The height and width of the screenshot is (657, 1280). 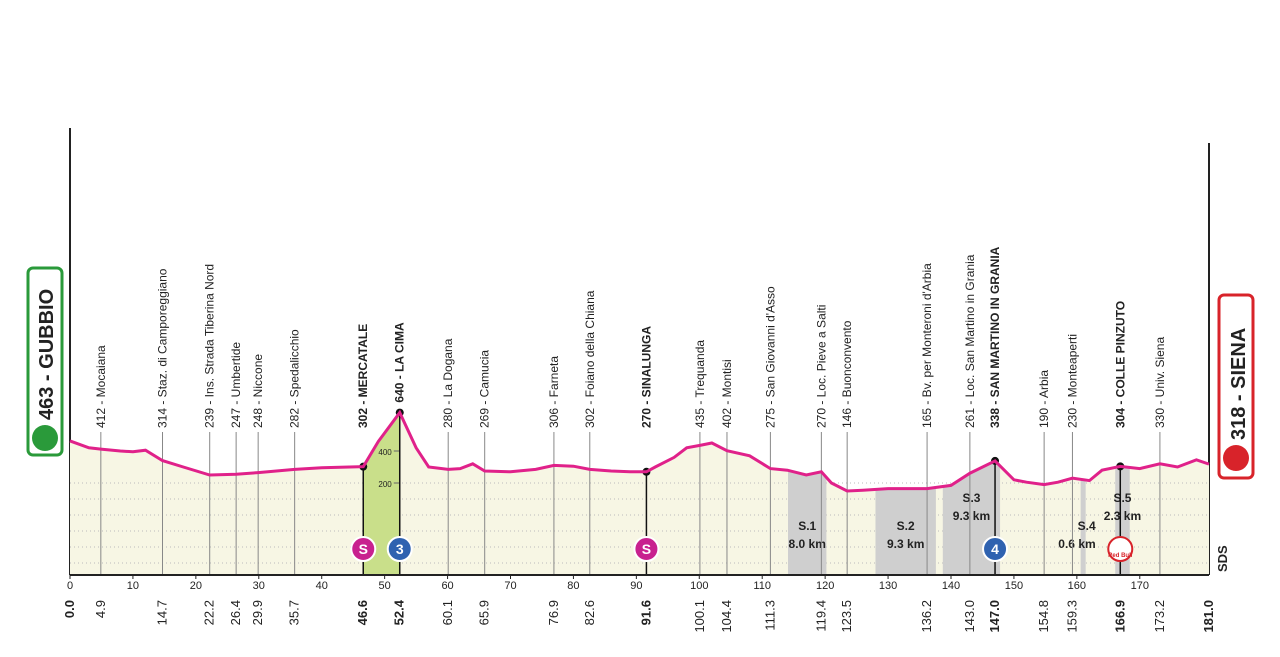 I want to click on sector-name: S.1, so click(x=807, y=526).